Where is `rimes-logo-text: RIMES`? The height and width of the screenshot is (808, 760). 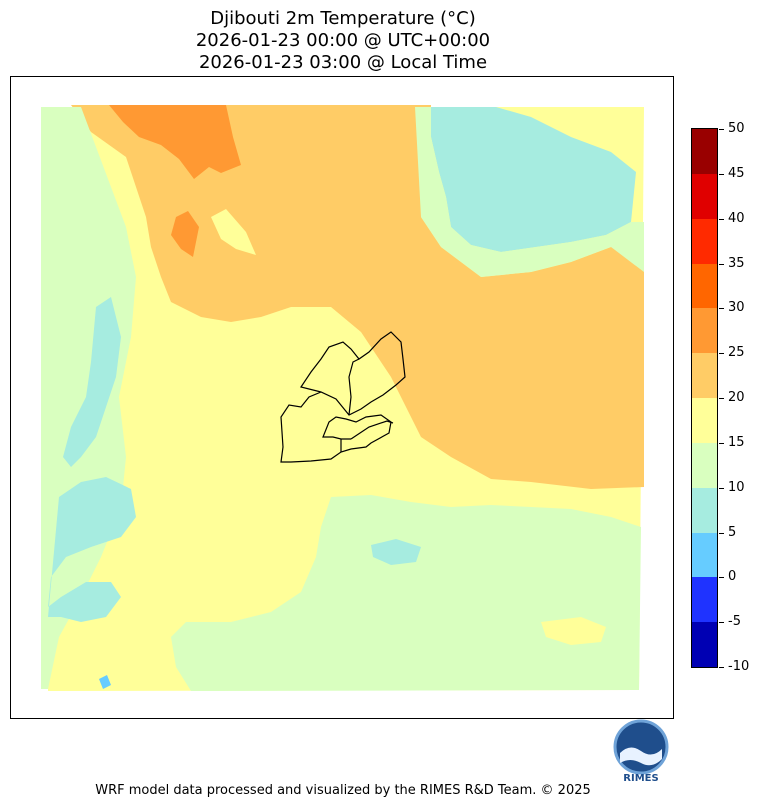 rimes-logo-text: RIMES is located at coordinates (640, 778).